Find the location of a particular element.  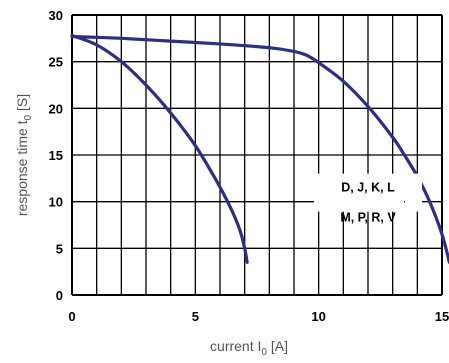

y-tick-label: 10 is located at coordinates (56, 202).